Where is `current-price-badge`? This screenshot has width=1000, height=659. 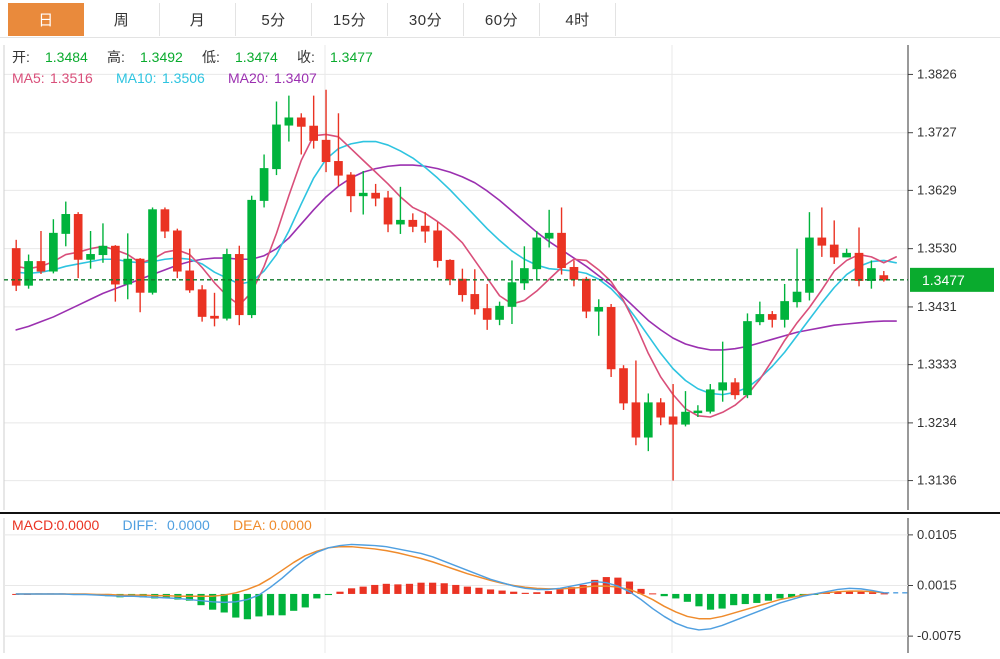
current-price-badge is located at coordinates (952, 279).